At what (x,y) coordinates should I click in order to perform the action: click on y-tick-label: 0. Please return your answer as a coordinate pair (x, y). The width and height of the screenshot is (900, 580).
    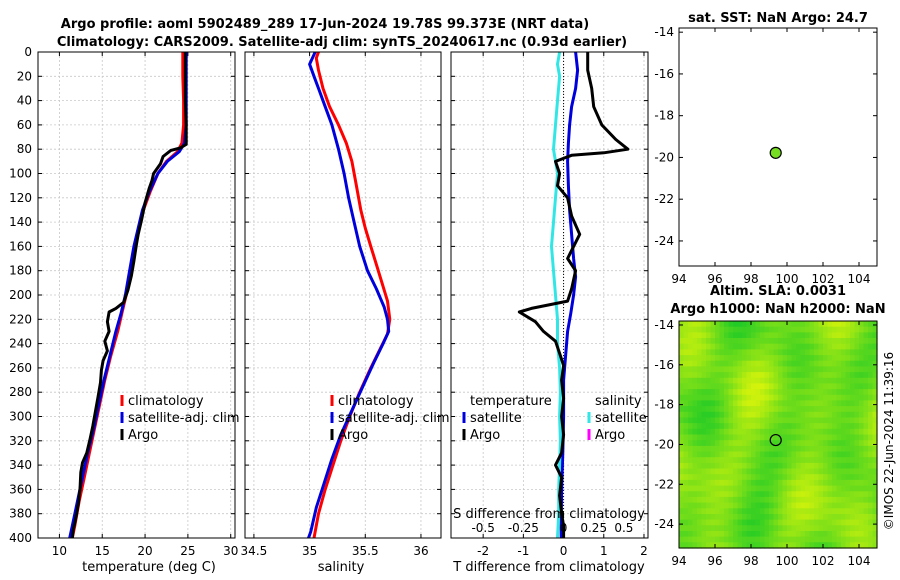
    Looking at the image, I should click on (28, 52).